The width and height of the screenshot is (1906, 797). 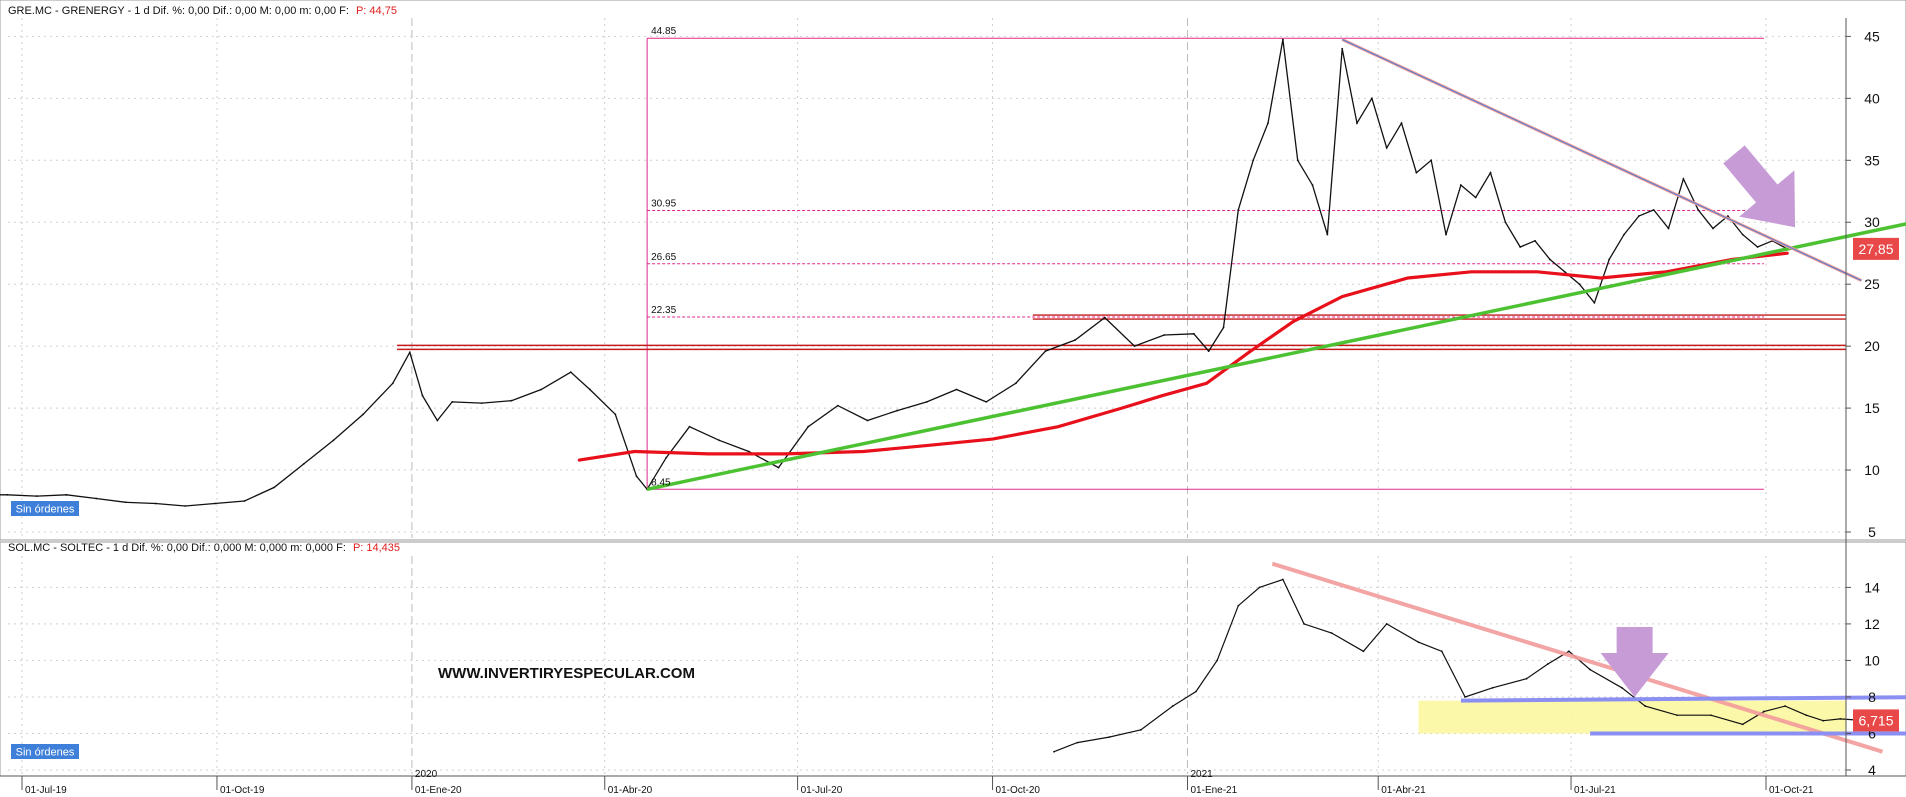 What do you see at coordinates (1872, 346) in the screenshot?
I see `top-y-tick-label: 20` at bounding box center [1872, 346].